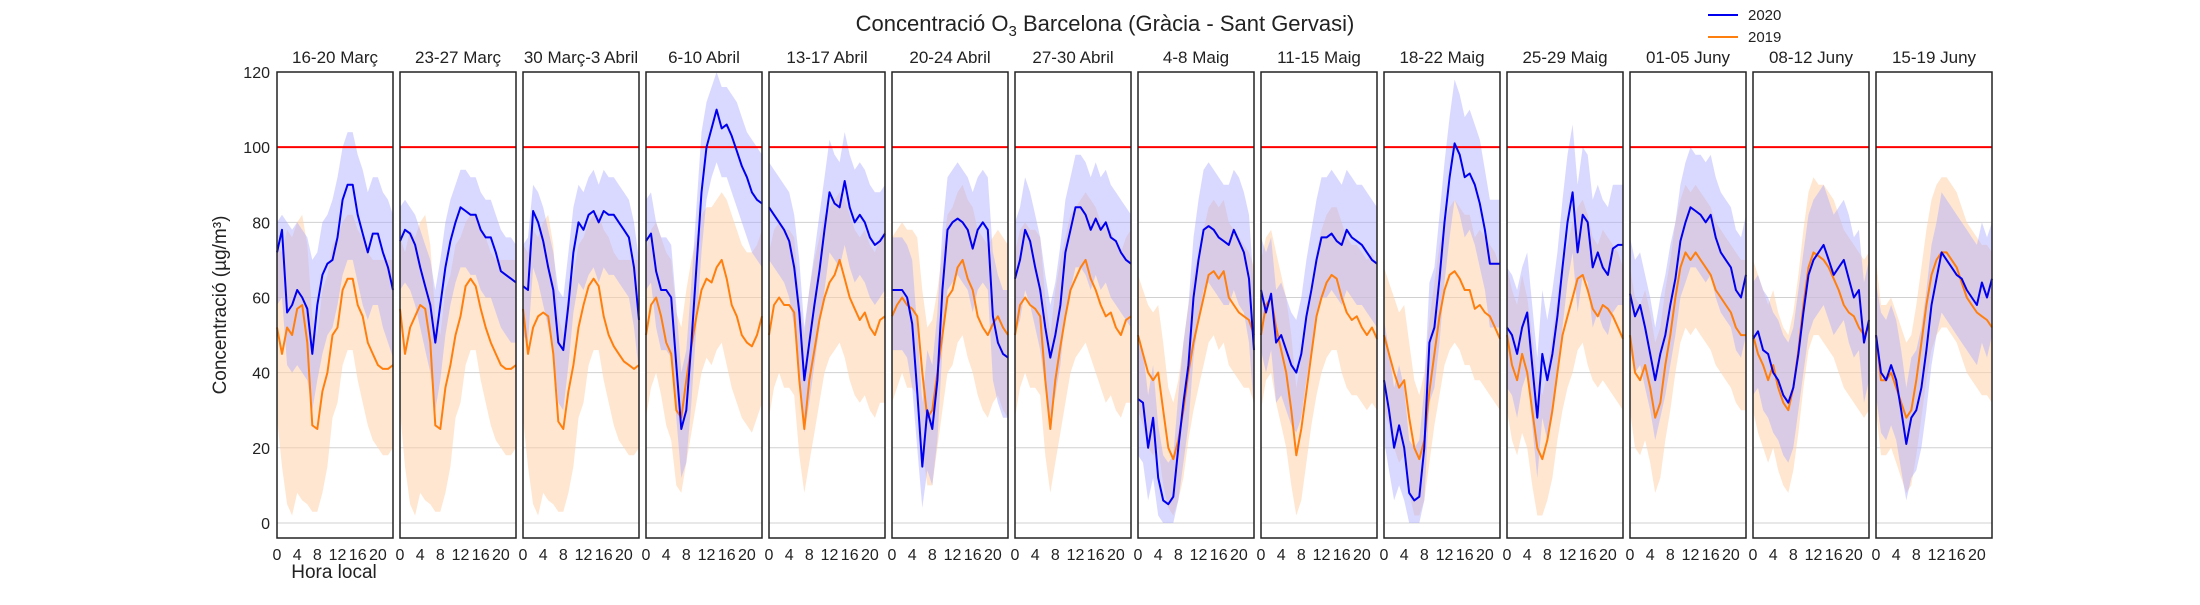  I want to click on panel: 01-05 Juny 0 4 8 12 16 20, so click(1686, 306).